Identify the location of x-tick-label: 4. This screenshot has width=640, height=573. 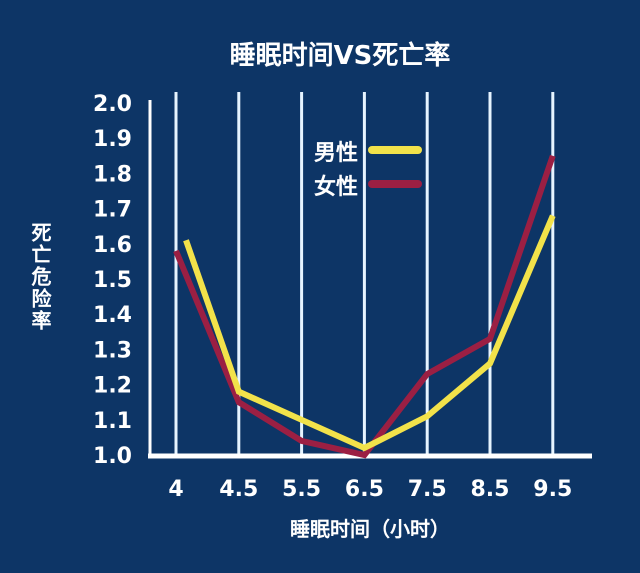
(175, 489).